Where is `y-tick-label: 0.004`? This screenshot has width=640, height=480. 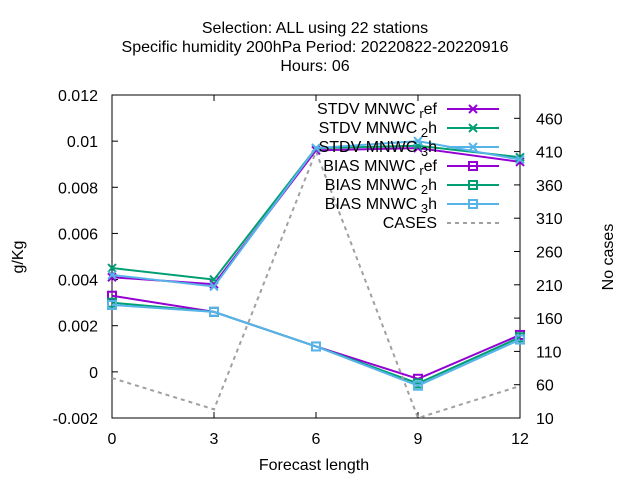 y-tick-label: 0.004 is located at coordinates (78, 281).